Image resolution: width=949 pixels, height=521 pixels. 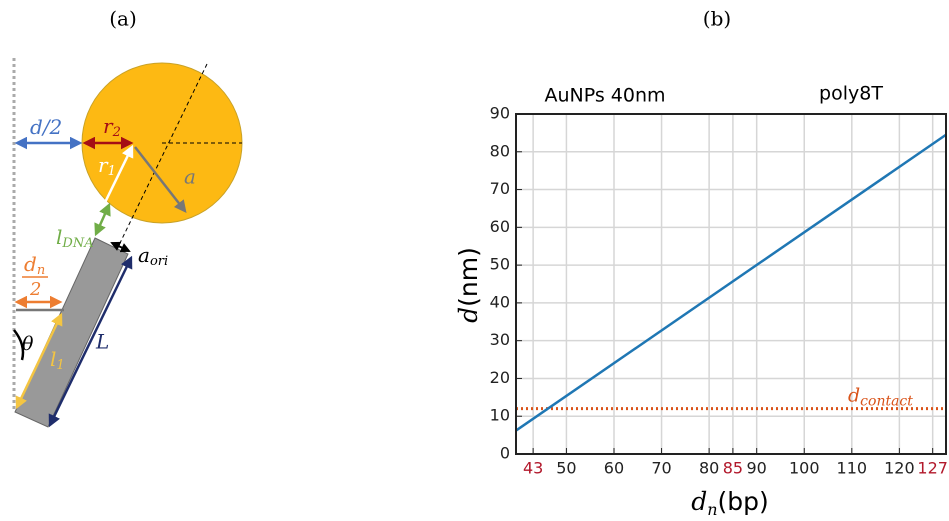 I want to click on label: 2, so click(x=35, y=289).